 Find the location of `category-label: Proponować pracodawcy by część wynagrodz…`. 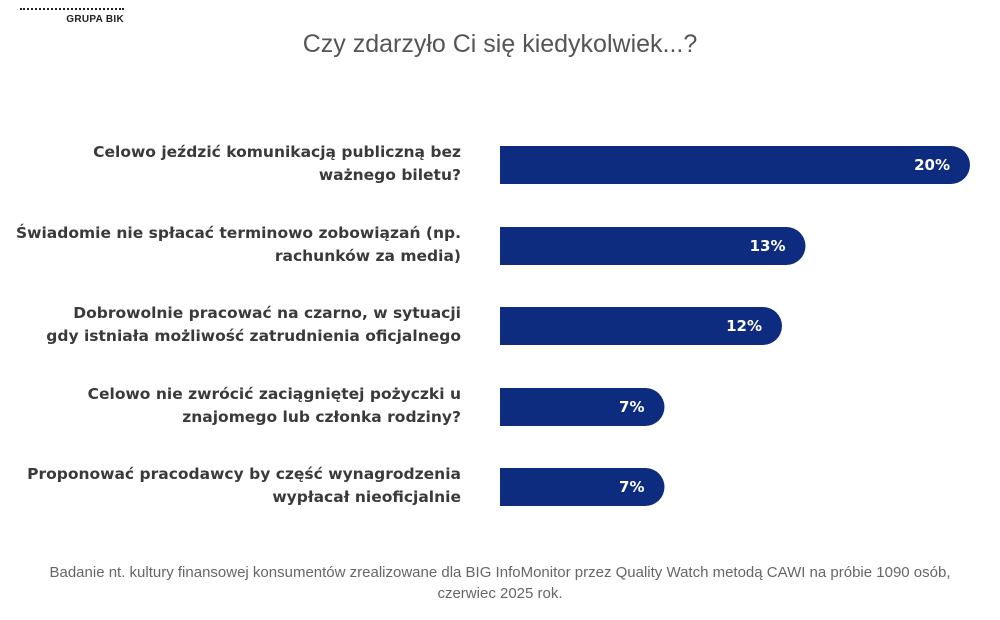

category-label: Proponować pracodawcy by część wynagrodz… is located at coordinates (244, 485).